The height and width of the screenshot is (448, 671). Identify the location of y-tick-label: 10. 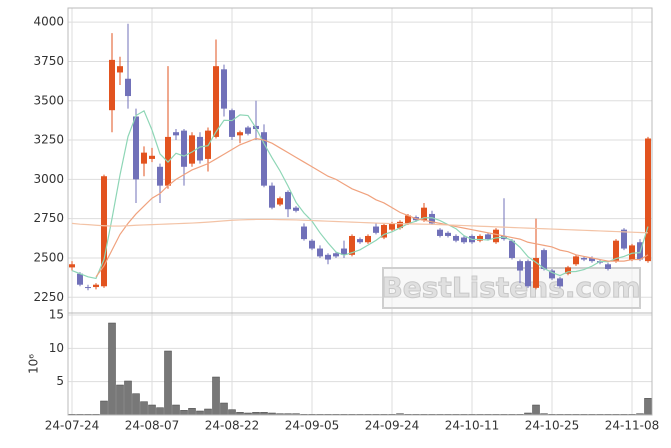
(56, 348).